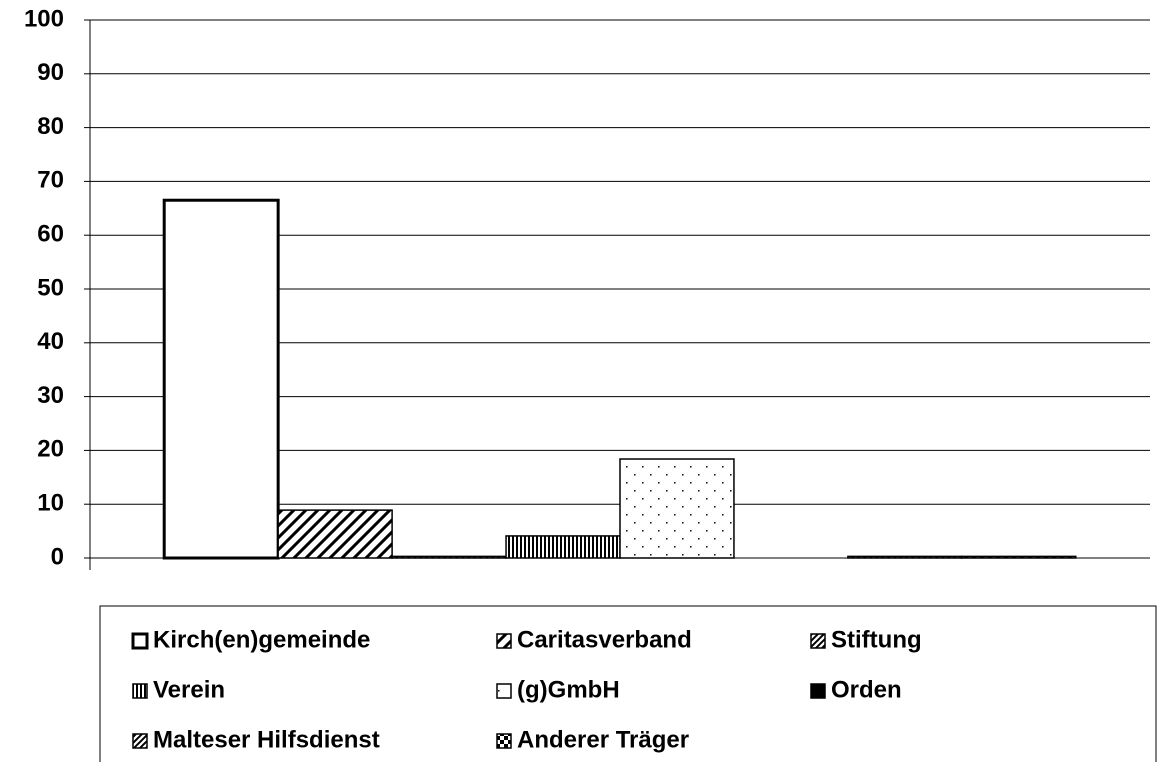 Image resolution: width=1166 pixels, height=762 pixels. I want to click on y-tick-label: 100, so click(44, 18).